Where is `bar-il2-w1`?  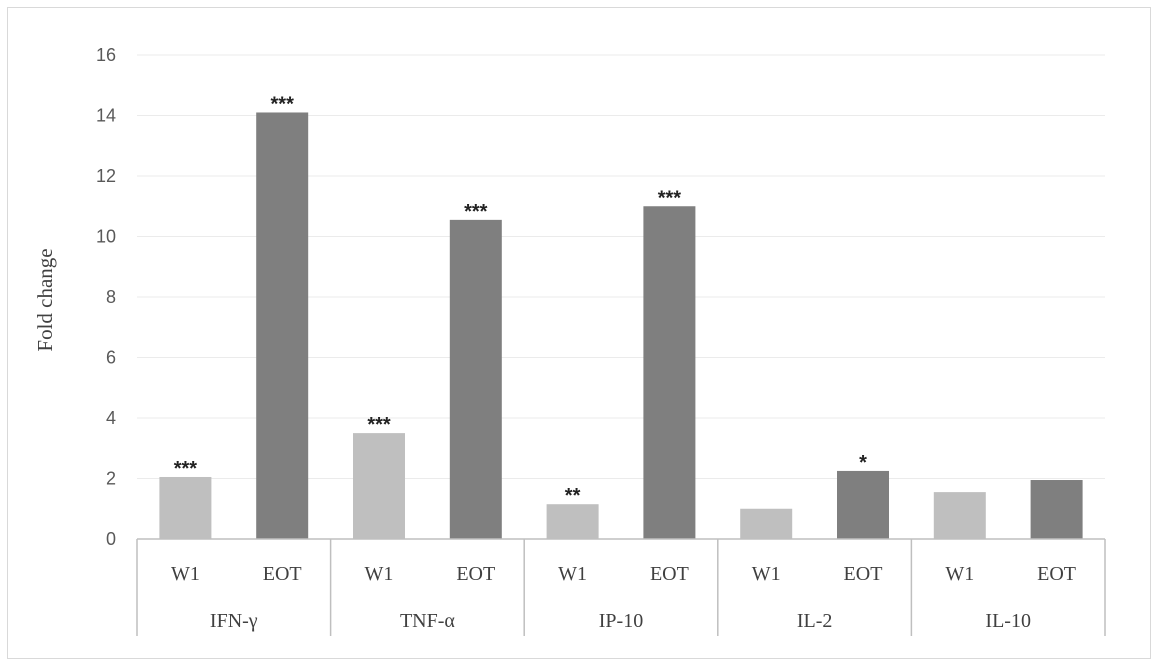
bar-il2-w1 is located at coordinates (766, 523).